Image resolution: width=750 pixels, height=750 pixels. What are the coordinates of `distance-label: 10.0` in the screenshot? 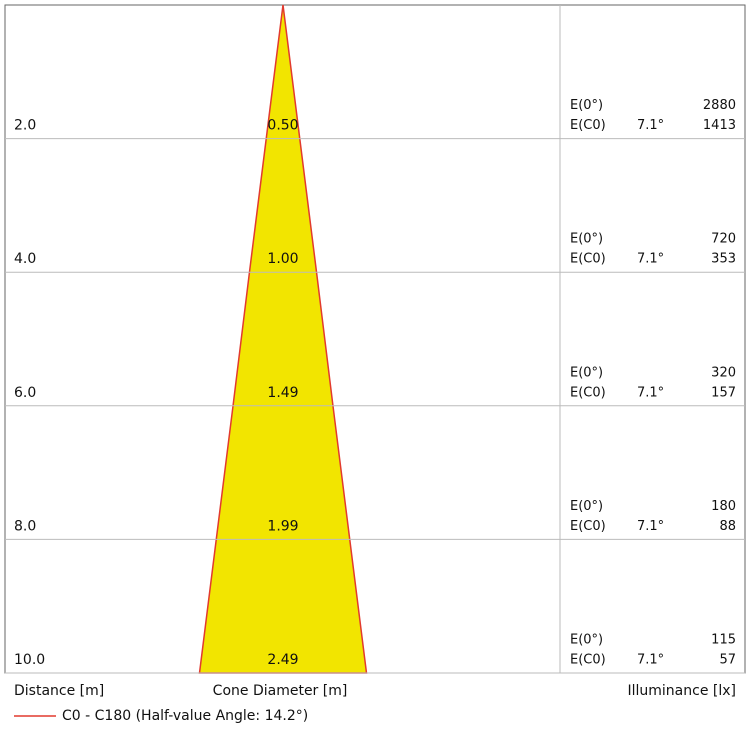 It's located at (29, 660).